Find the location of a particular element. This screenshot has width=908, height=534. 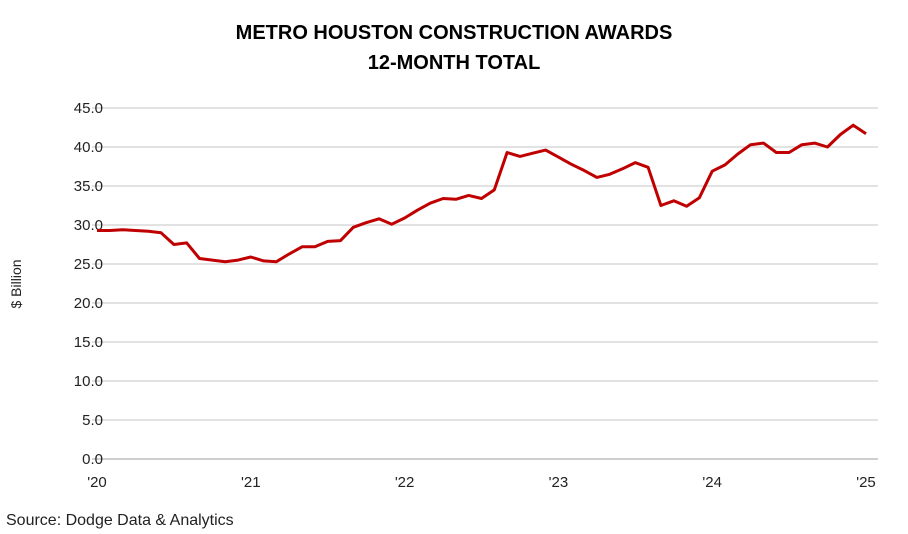

y-axis-label: $ Billion is located at coordinates (16, 283).